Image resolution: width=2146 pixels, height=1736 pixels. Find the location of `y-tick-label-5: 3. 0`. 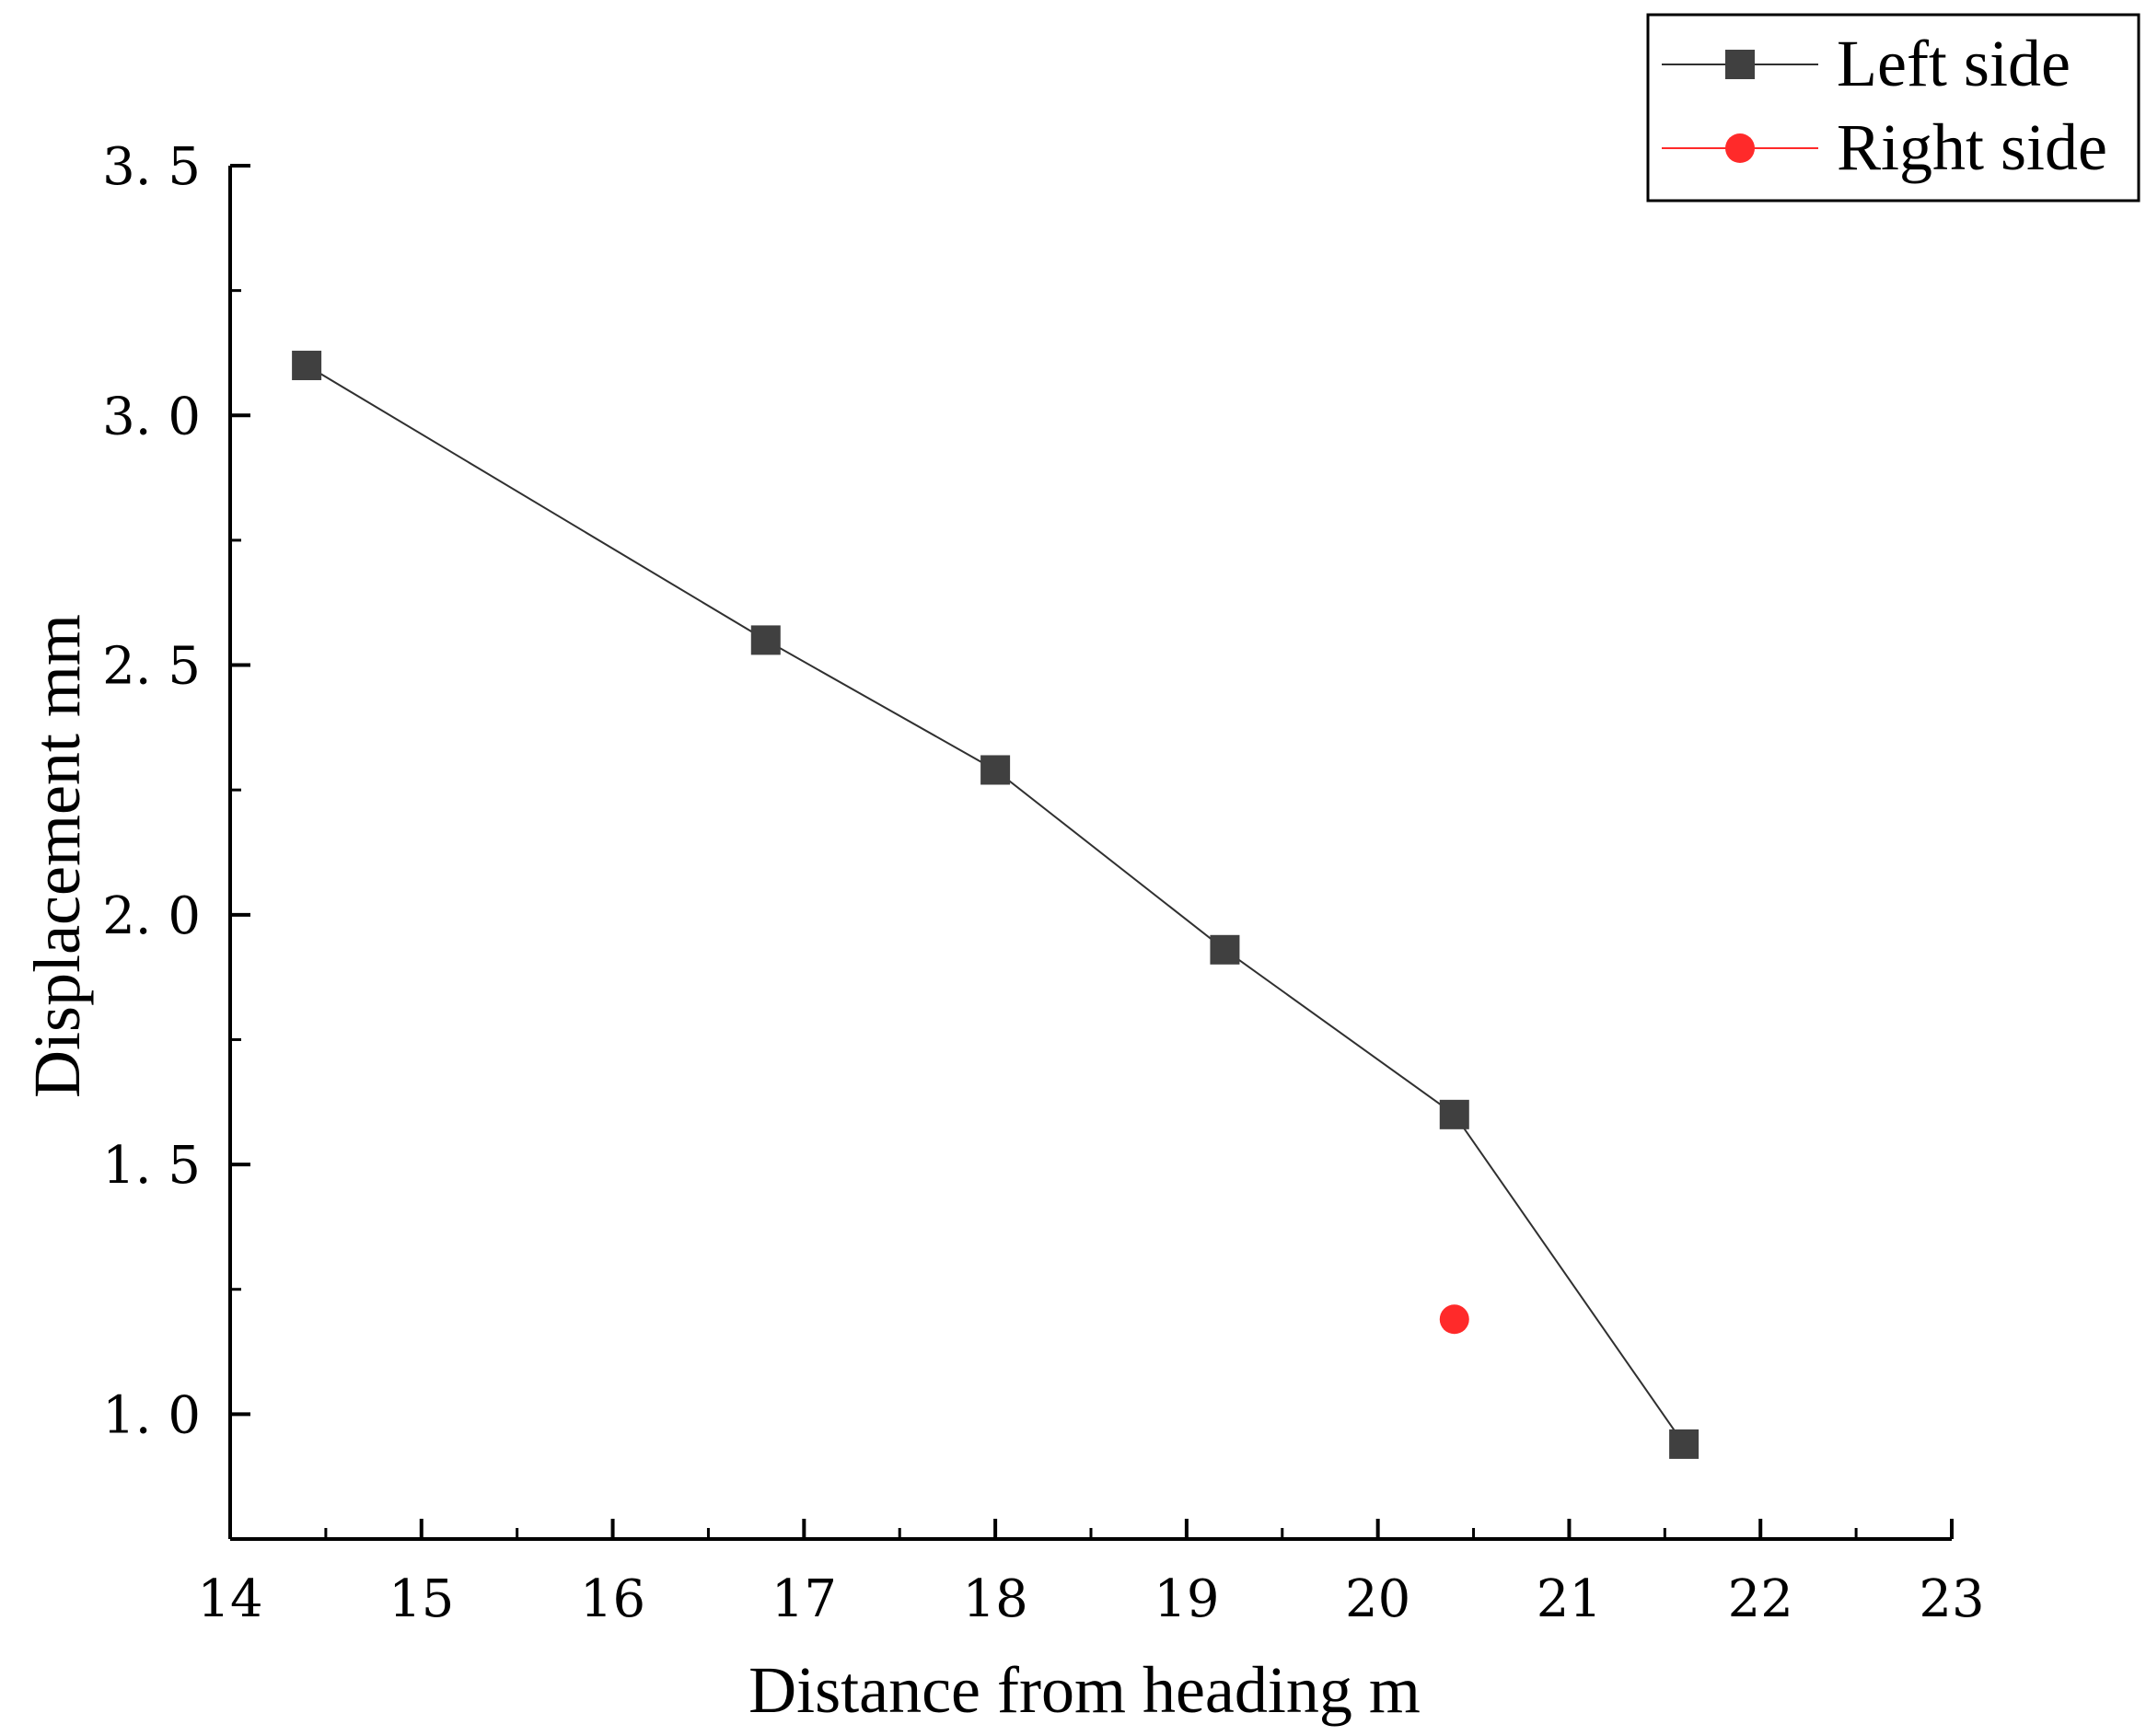

y-tick-label-5: 3. 0 is located at coordinates (151, 416).